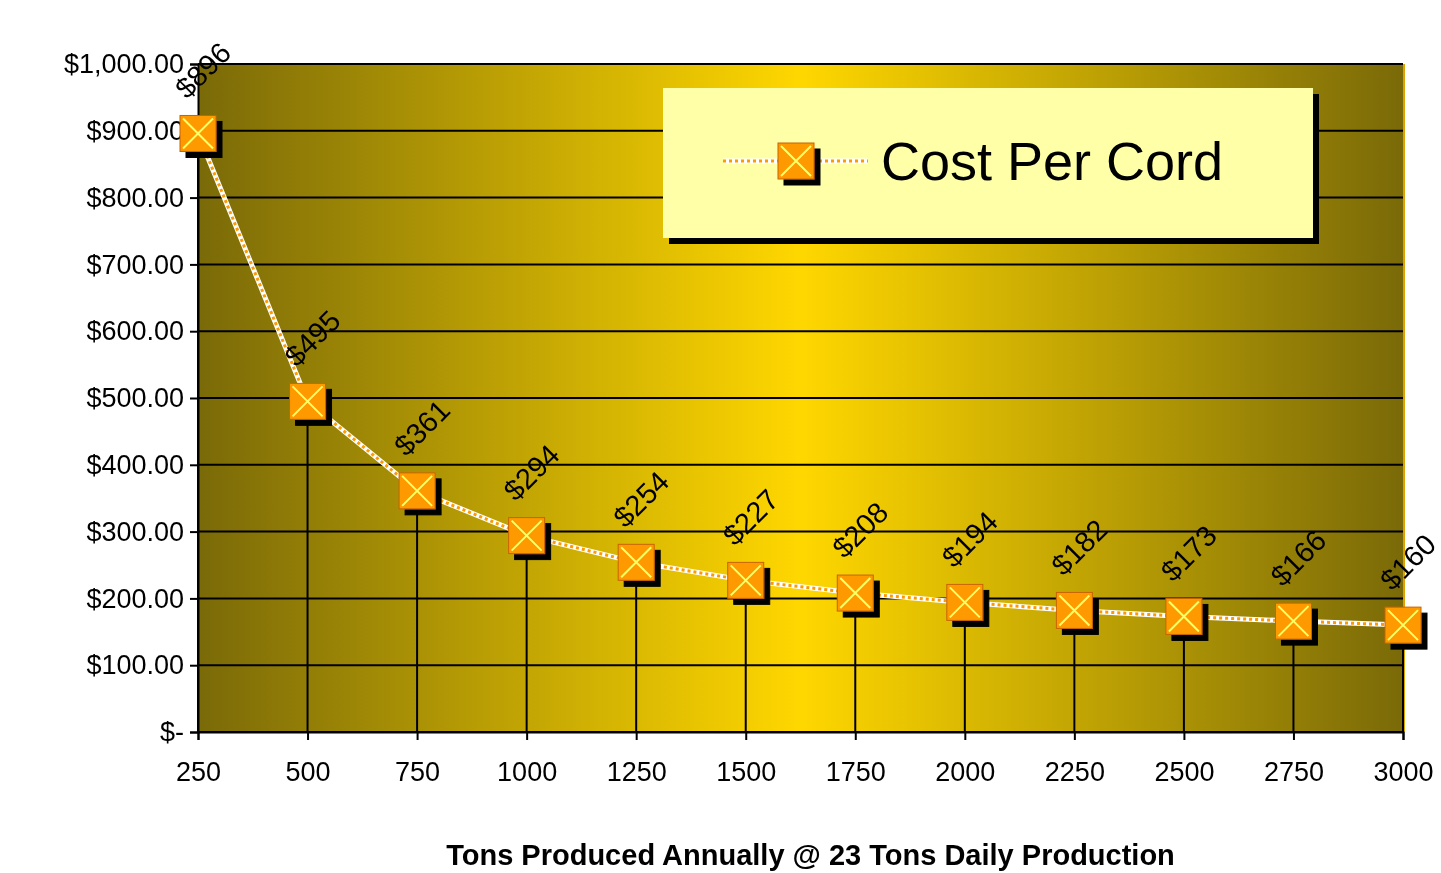 Image resolution: width=1441 pixels, height=873 pixels. Describe the element at coordinates (1293, 772) in the screenshot. I see `x-tick-label: 2750` at that location.